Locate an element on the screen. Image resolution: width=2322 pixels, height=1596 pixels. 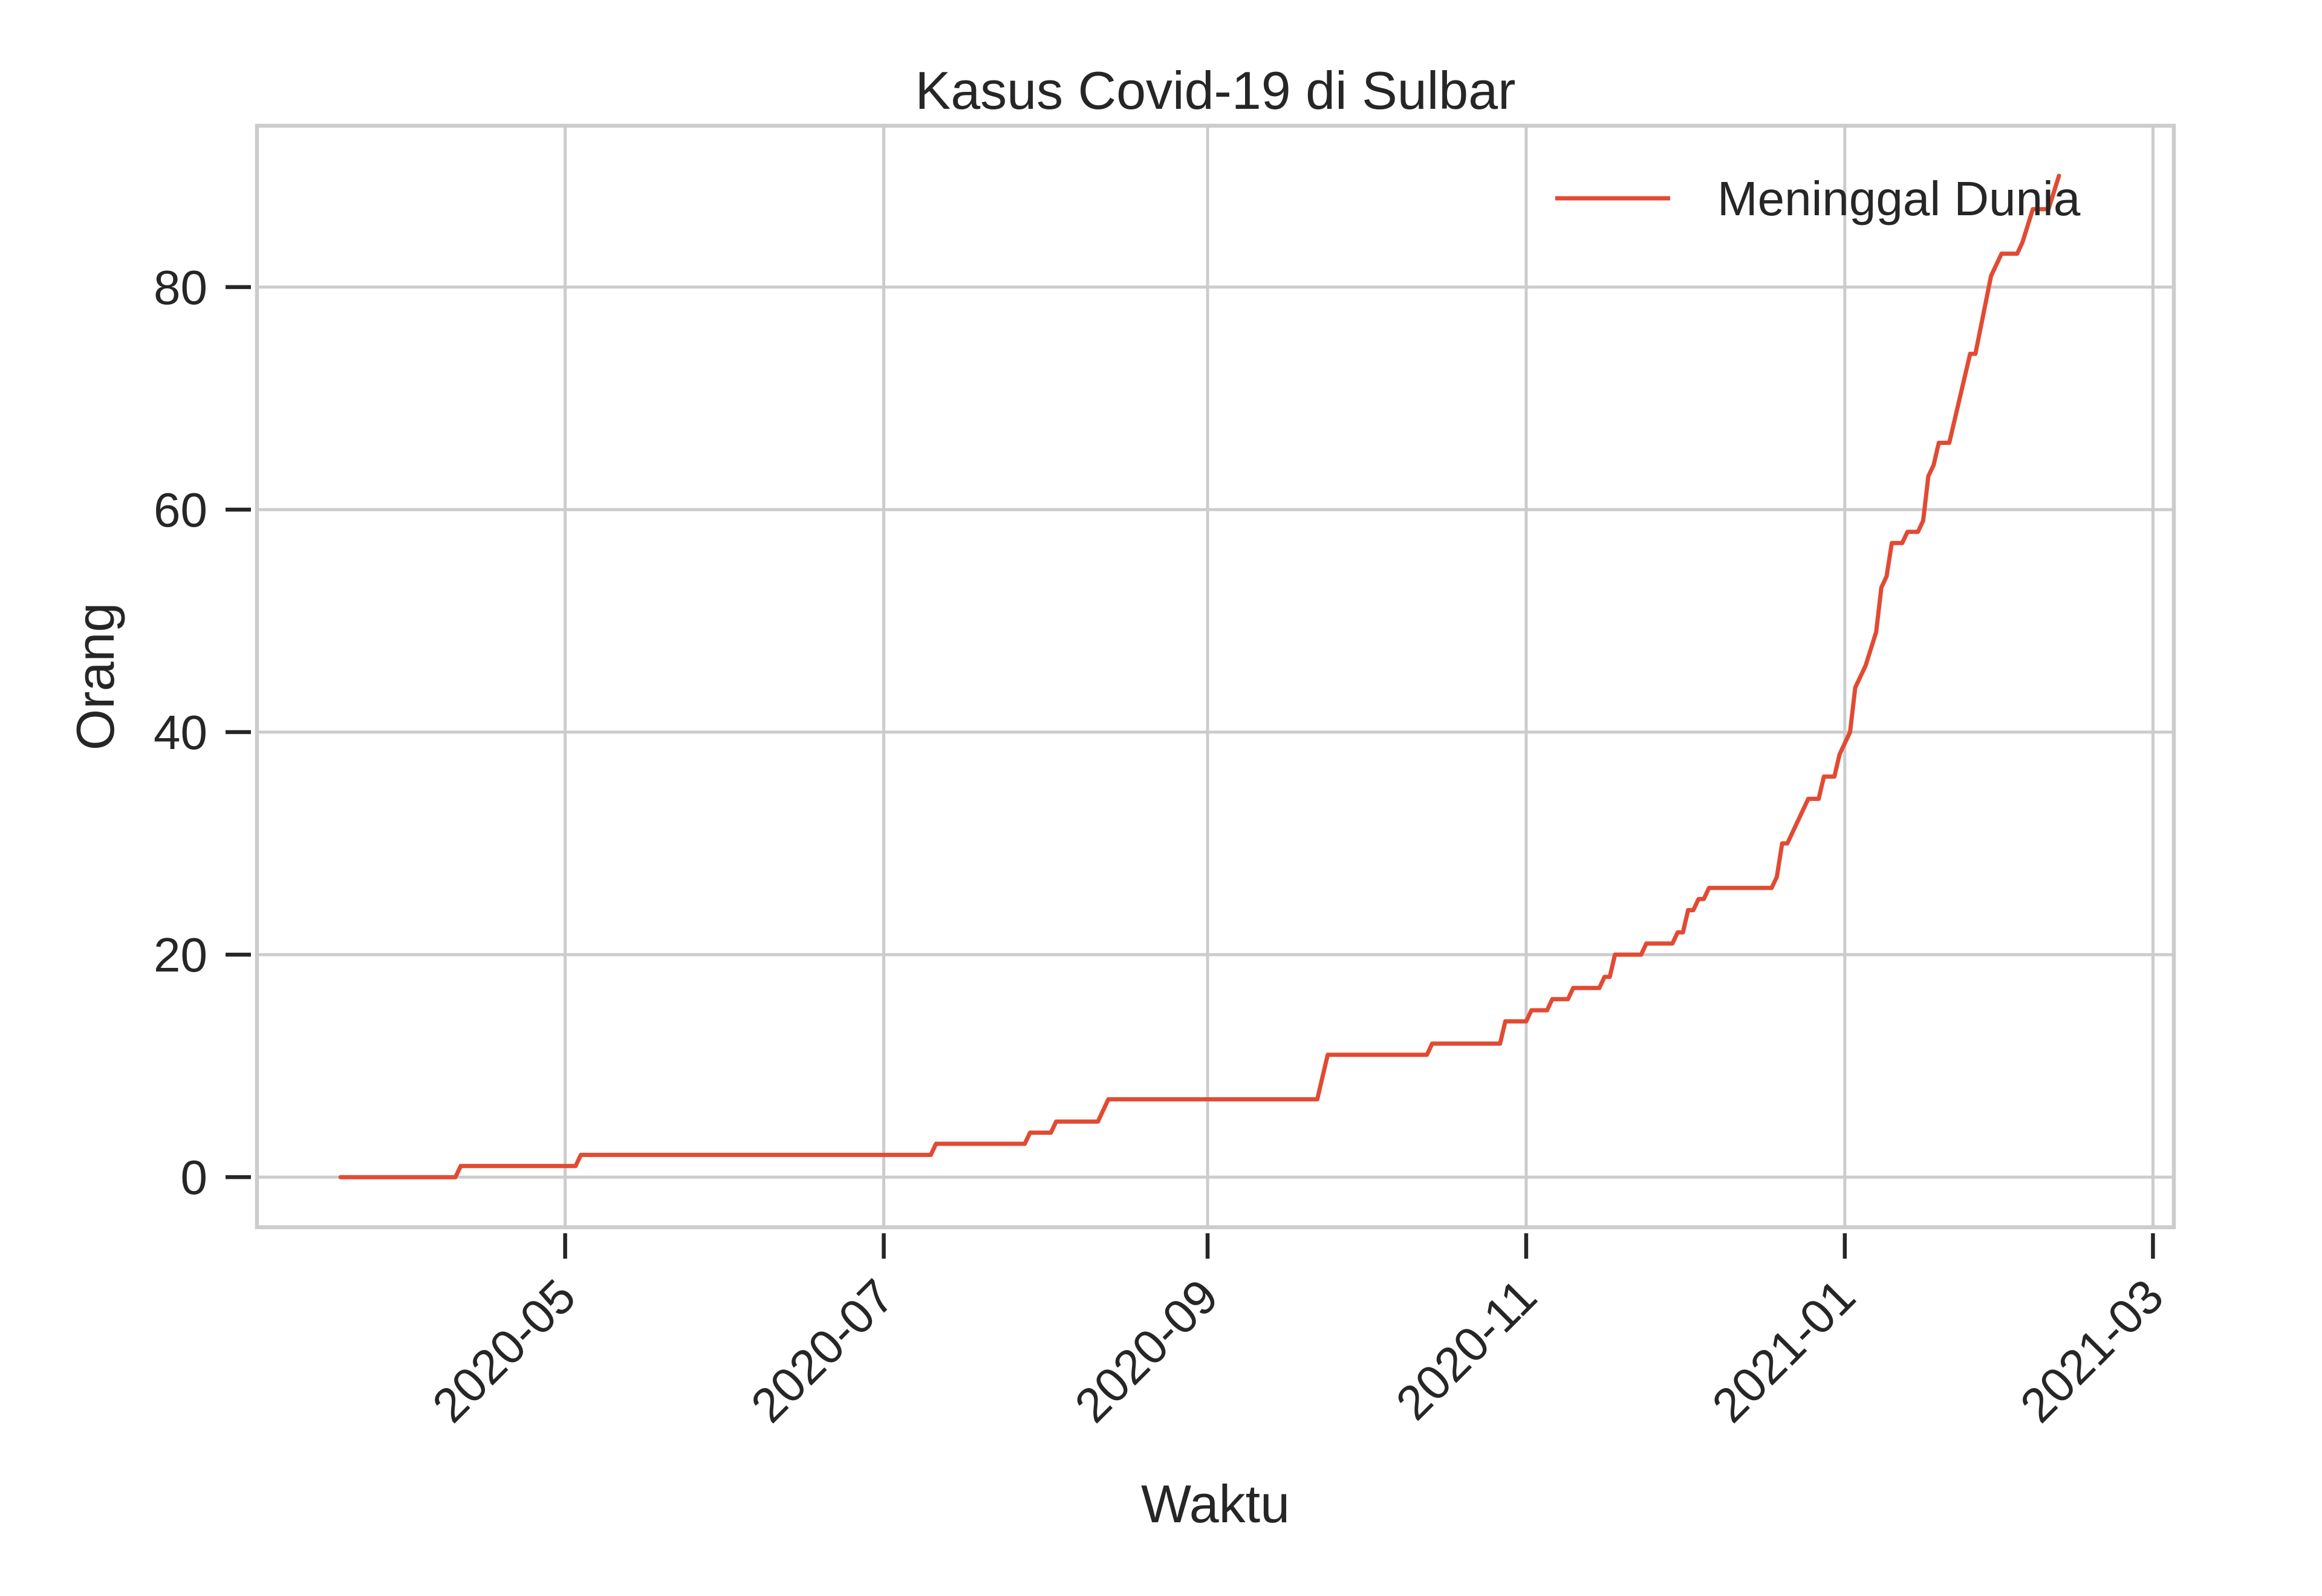
y-tick-label: 80 is located at coordinates (180, 287).